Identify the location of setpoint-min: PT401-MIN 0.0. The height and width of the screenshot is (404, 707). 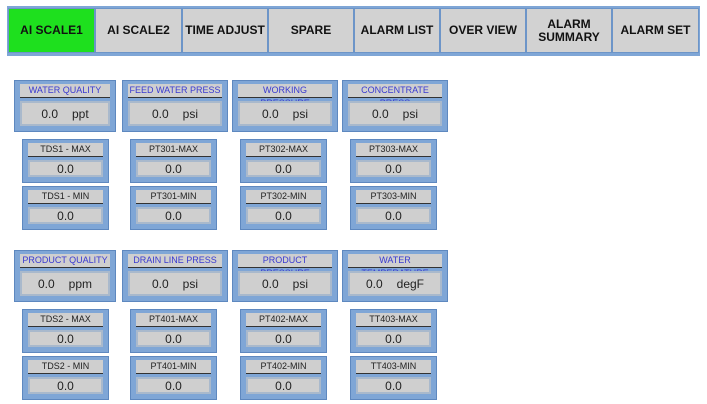
(173, 378).